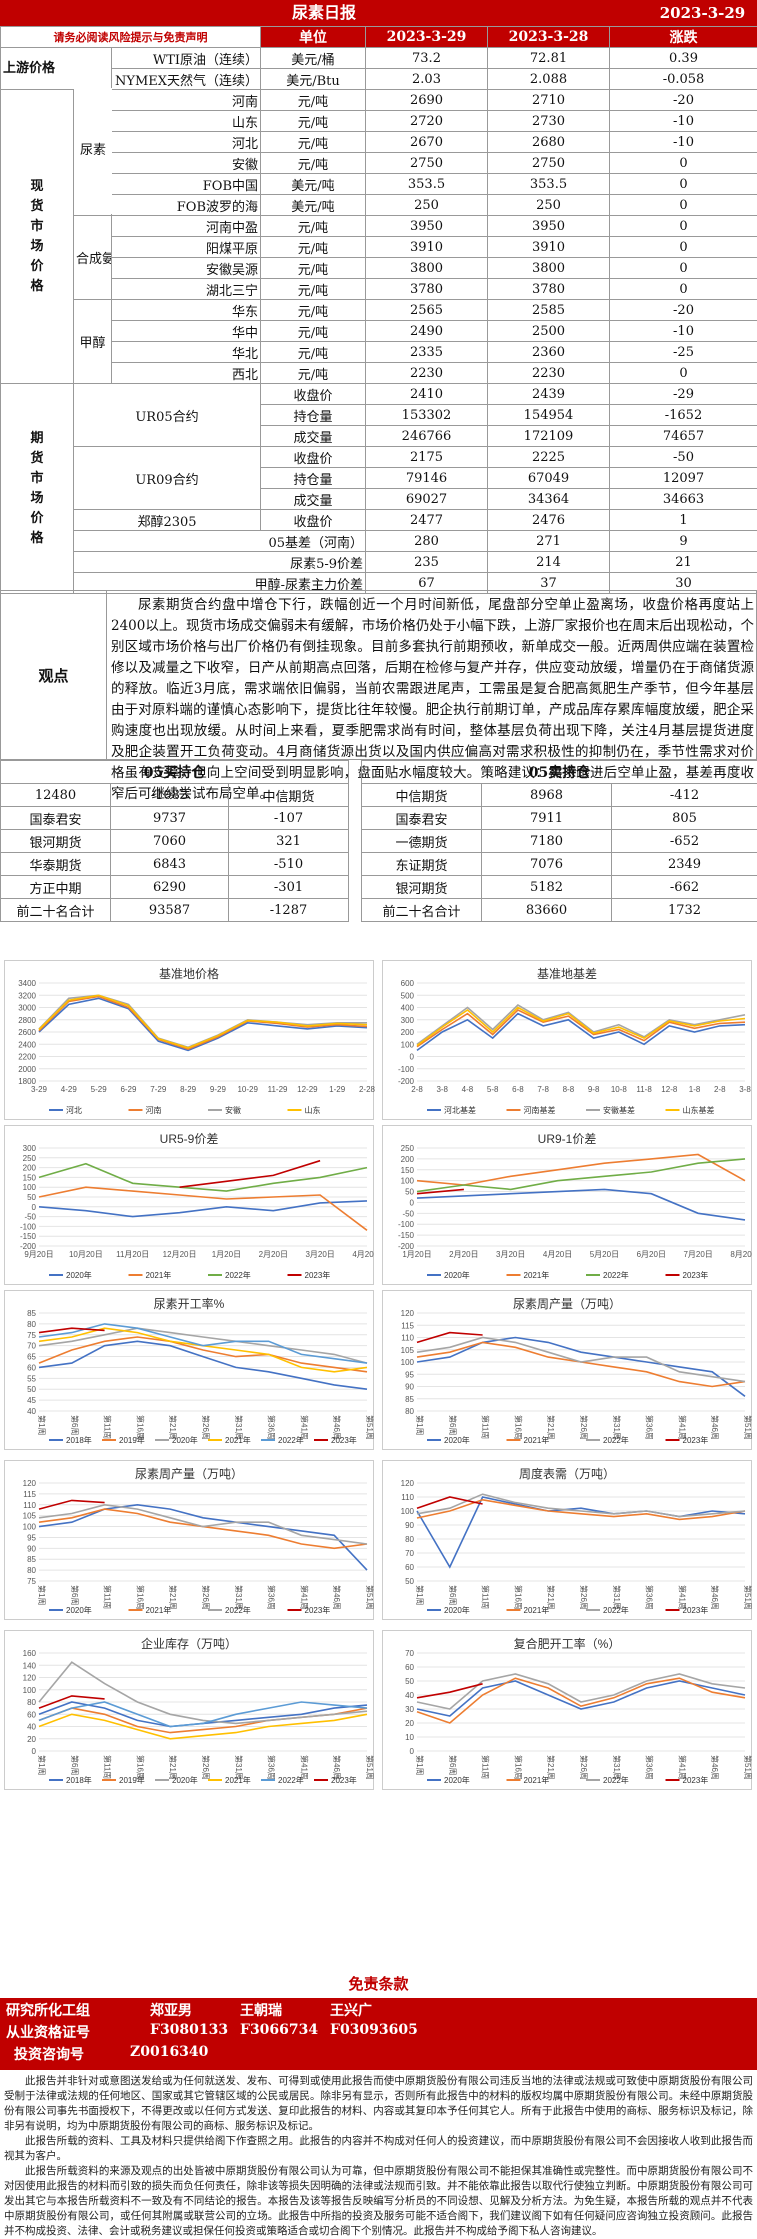  I want to click on y-tick-label: 95, so click(409, 1374).